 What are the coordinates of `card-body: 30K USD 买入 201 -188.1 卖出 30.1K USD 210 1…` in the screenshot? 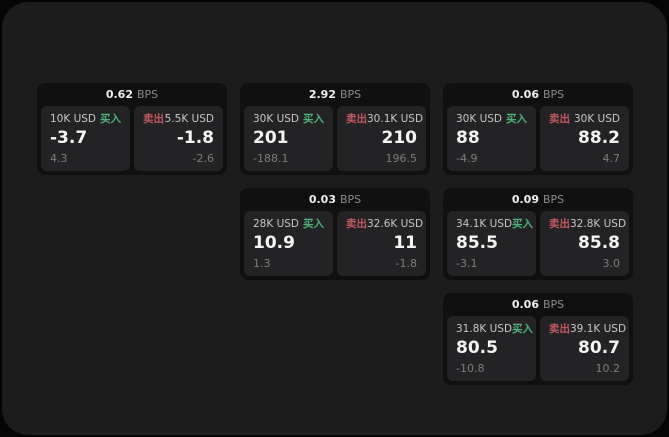 It's located at (335, 140).